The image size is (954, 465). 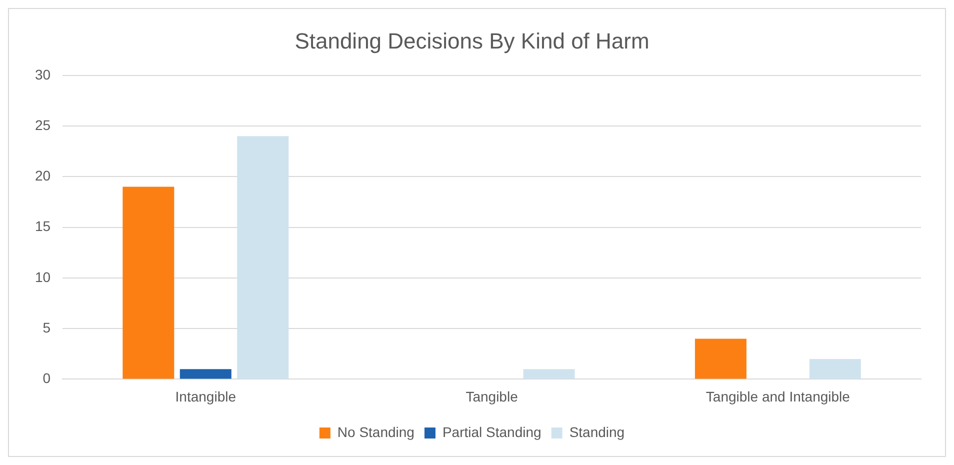 I want to click on chart-title: Standing Decisions By Kind of Harm, so click(x=472, y=41).